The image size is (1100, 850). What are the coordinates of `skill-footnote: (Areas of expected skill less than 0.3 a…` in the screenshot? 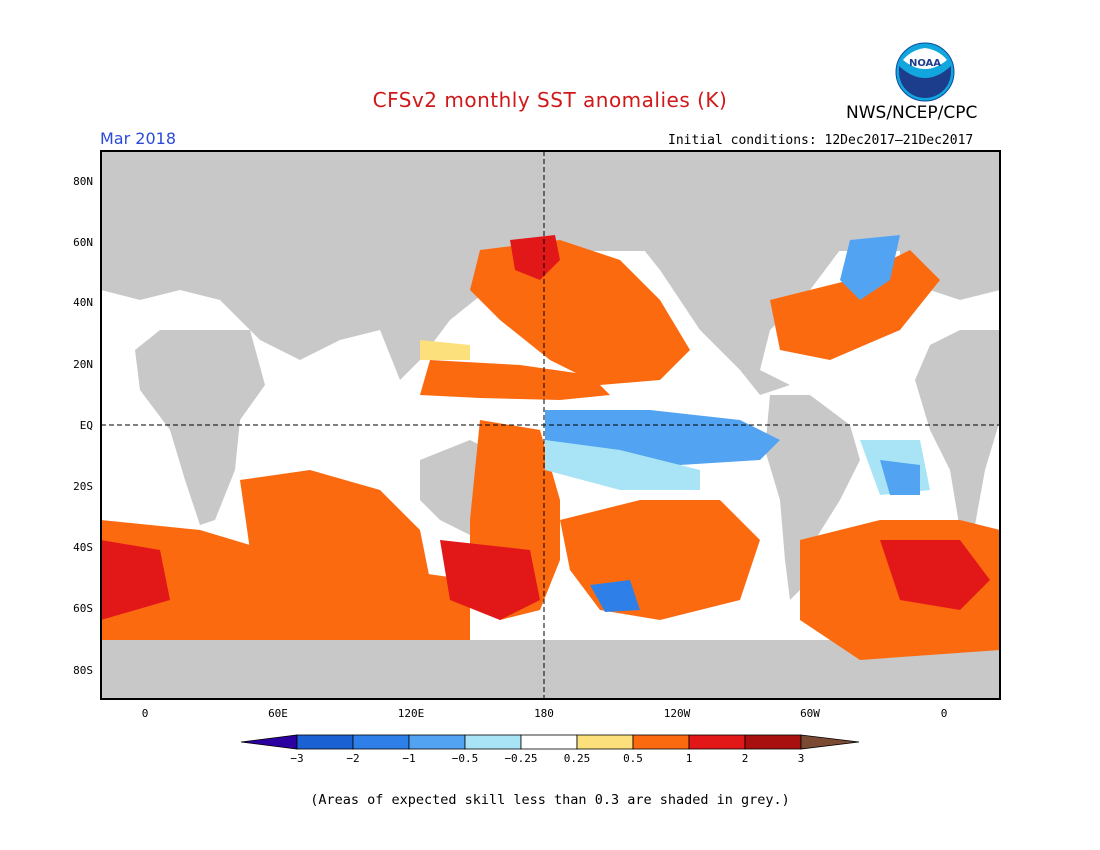 It's located at (550, 800).